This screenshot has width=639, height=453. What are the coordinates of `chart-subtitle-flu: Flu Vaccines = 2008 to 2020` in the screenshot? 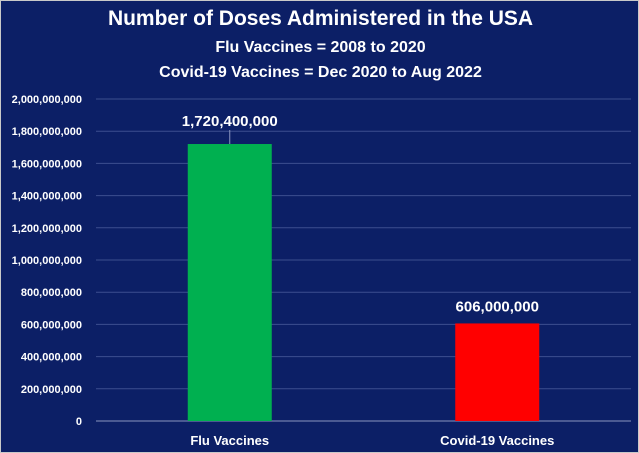 It's located at (320, 47).